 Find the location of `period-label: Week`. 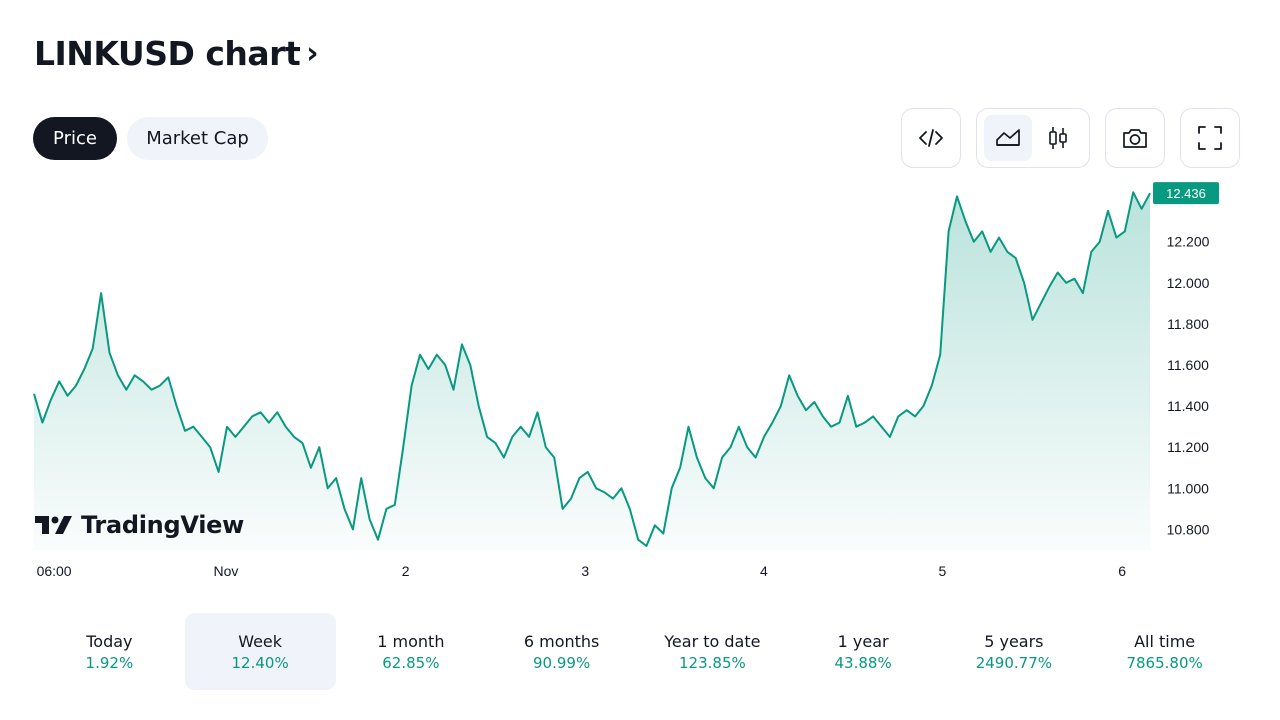

period-label: Week is located at coordinates (260, 641).